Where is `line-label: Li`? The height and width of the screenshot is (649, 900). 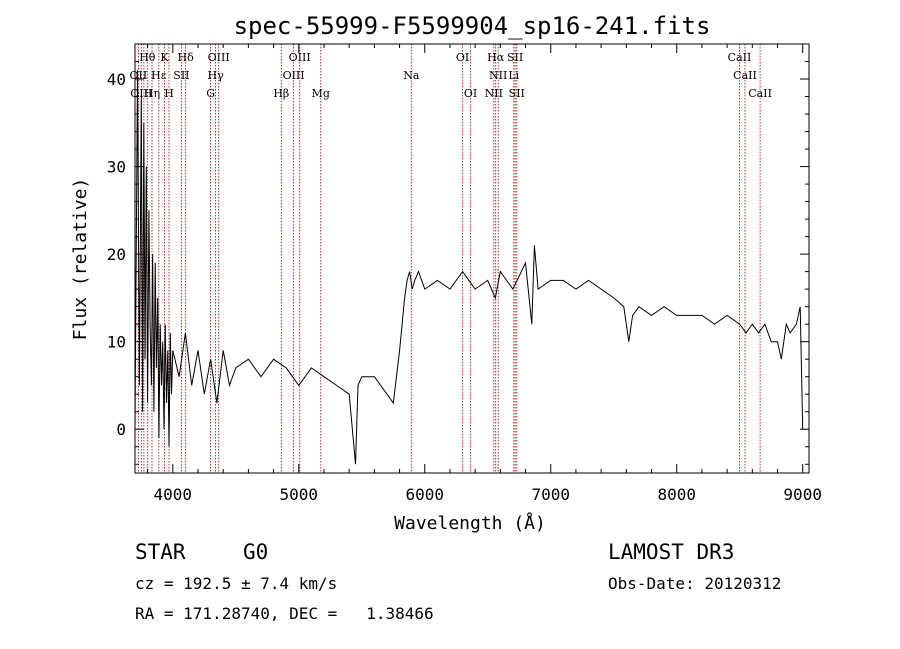 line-label: Li is located at coordinates (513, 75).